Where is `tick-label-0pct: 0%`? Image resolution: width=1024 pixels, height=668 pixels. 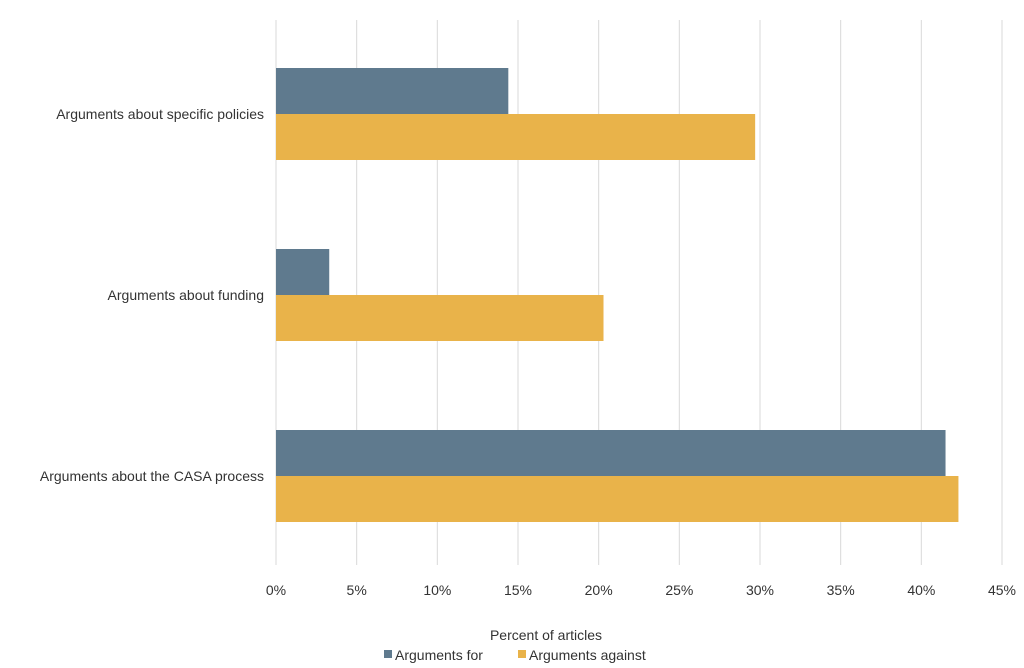
tick-label-0pct: 0% is located at coordinates (276, 590).